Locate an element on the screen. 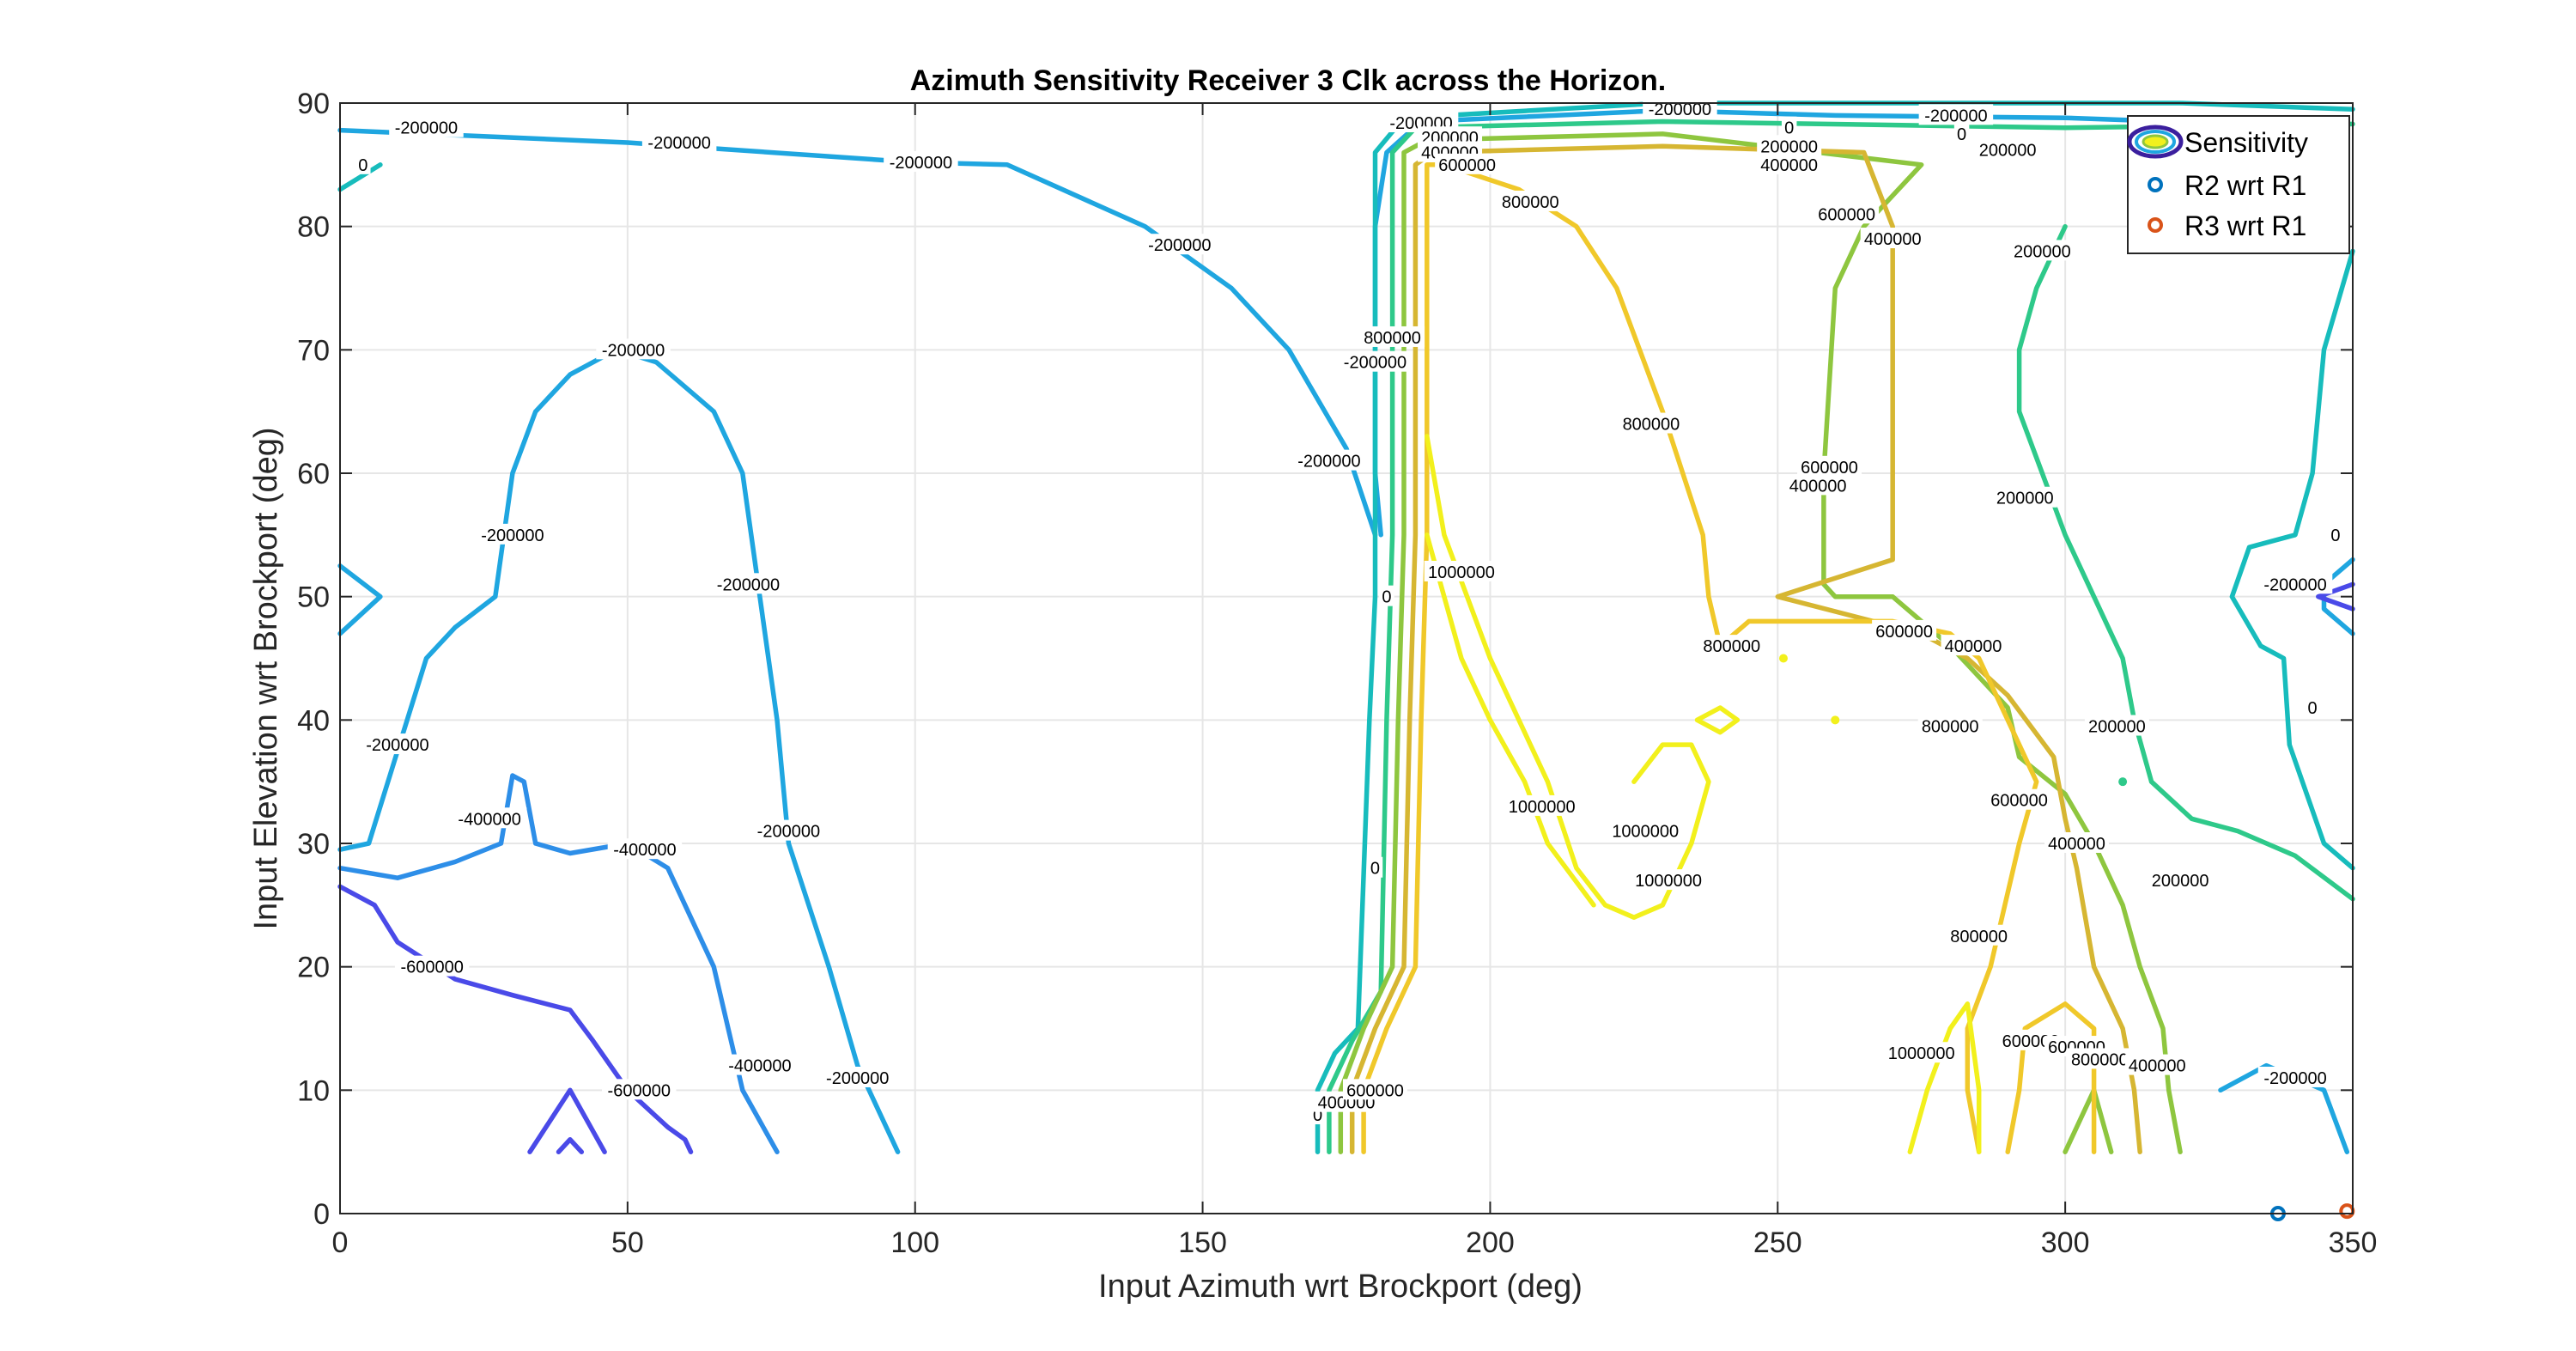 The image size is (2576, 1351). contour-label: 0 is located at coordinates (2335, 534).